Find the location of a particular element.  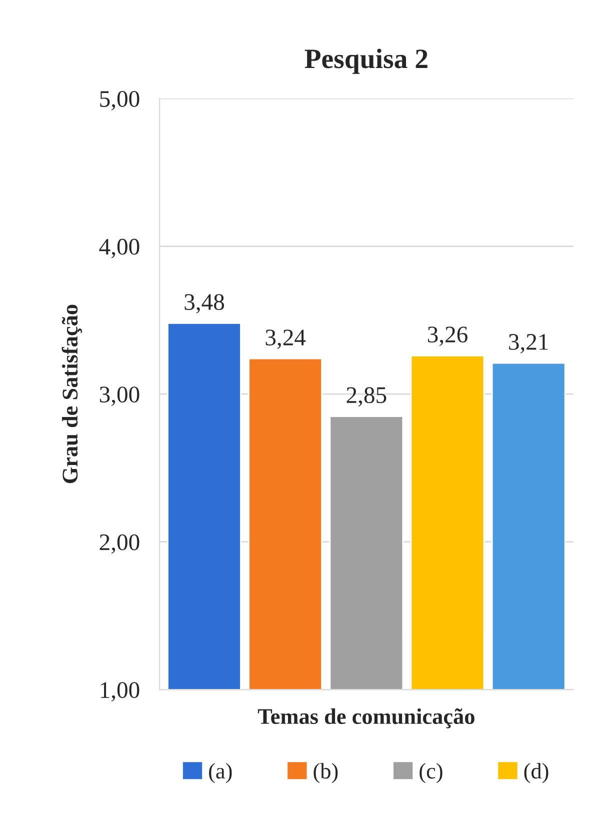

chart-title: Pesquisa 2 is located at coordinates (366, 61).